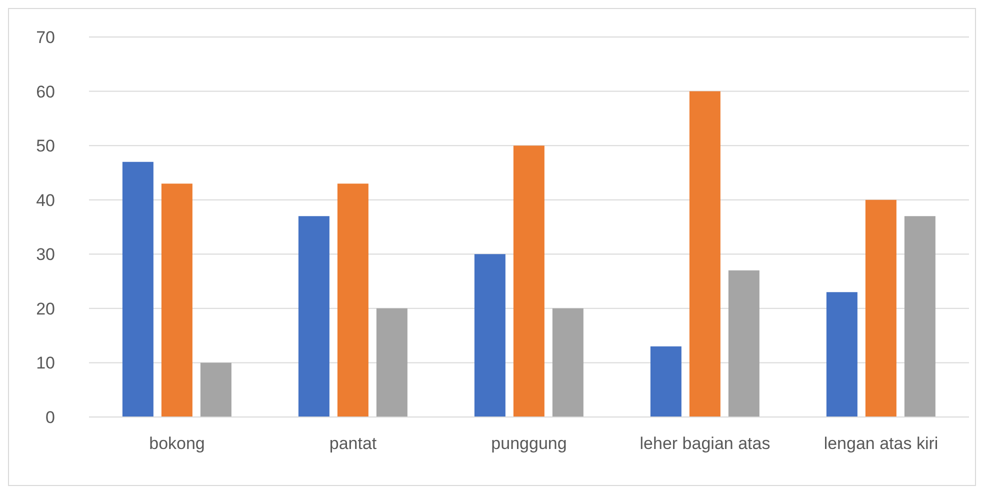 The height and width of the screenshot is (493, 986). Describe the element at coordinates (45, 92) in the screenshot. I see `y-tick-label: 60` at that location.